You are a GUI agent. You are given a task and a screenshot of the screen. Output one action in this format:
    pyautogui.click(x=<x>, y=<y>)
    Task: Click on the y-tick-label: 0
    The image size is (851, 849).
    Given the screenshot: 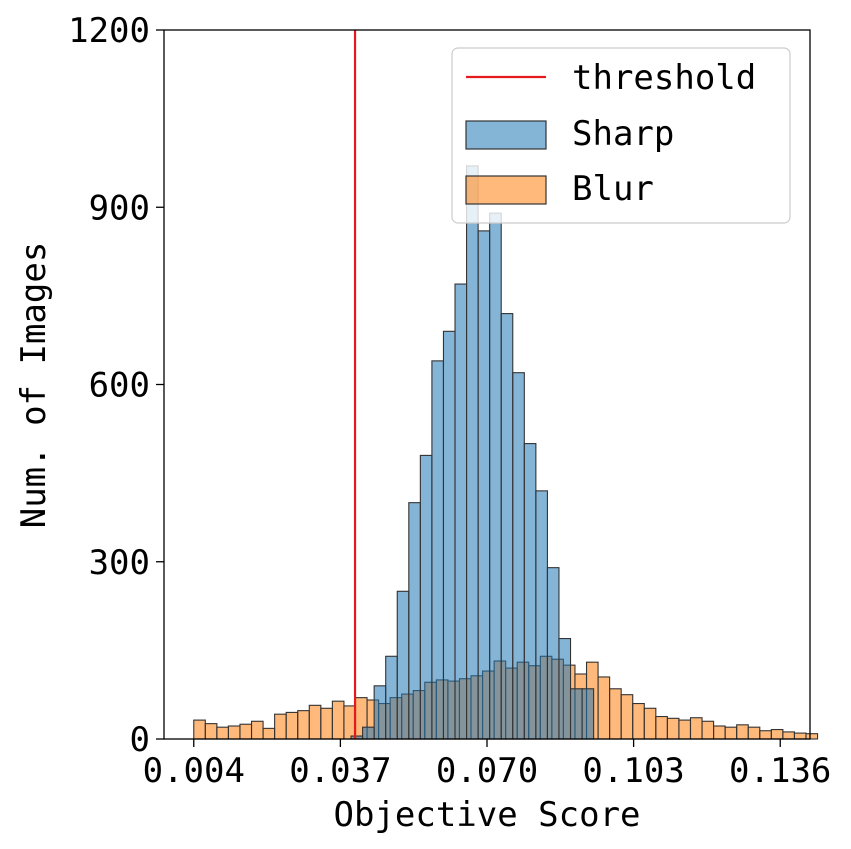 What is the action you would take?
    pyautogui.click(x=140, y=740)
    